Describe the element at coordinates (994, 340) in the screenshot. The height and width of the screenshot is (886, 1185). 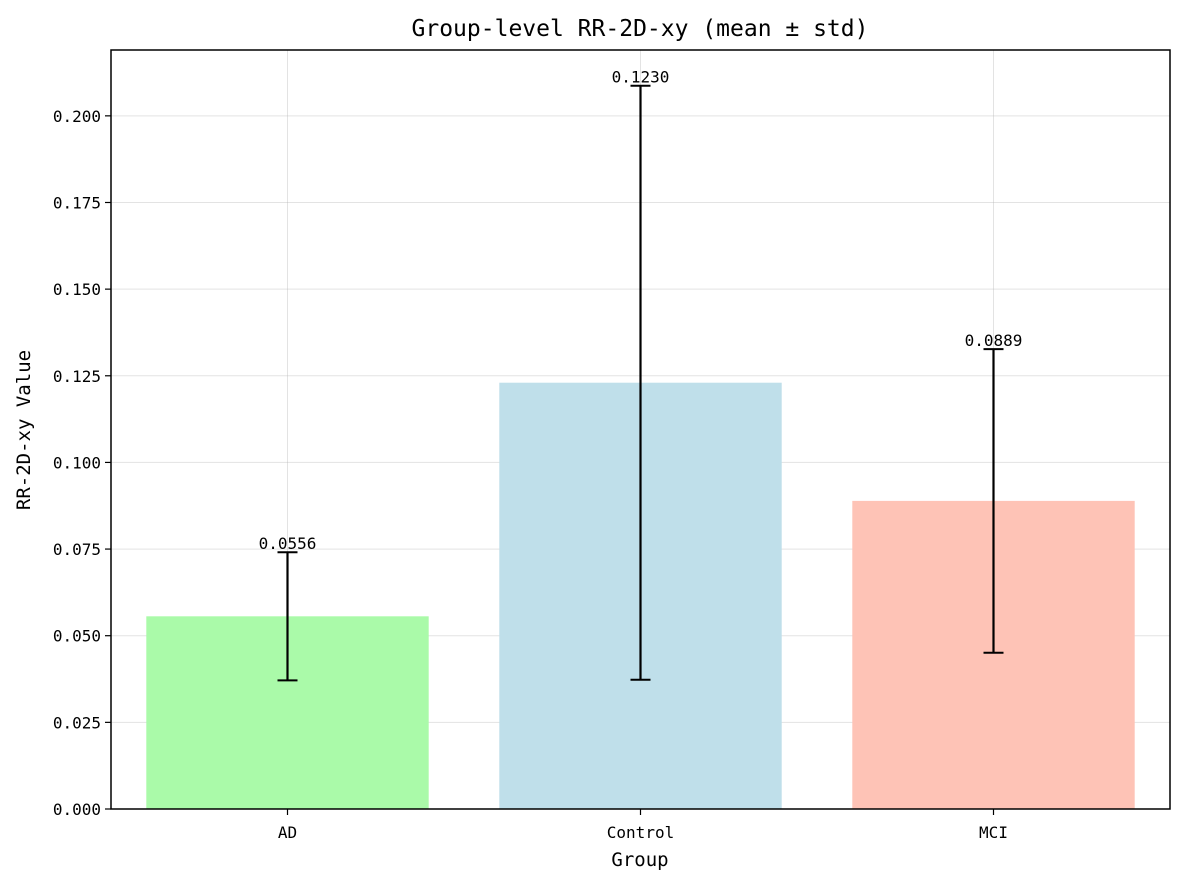
I see `data-label-mci: 0.0889` at that location.